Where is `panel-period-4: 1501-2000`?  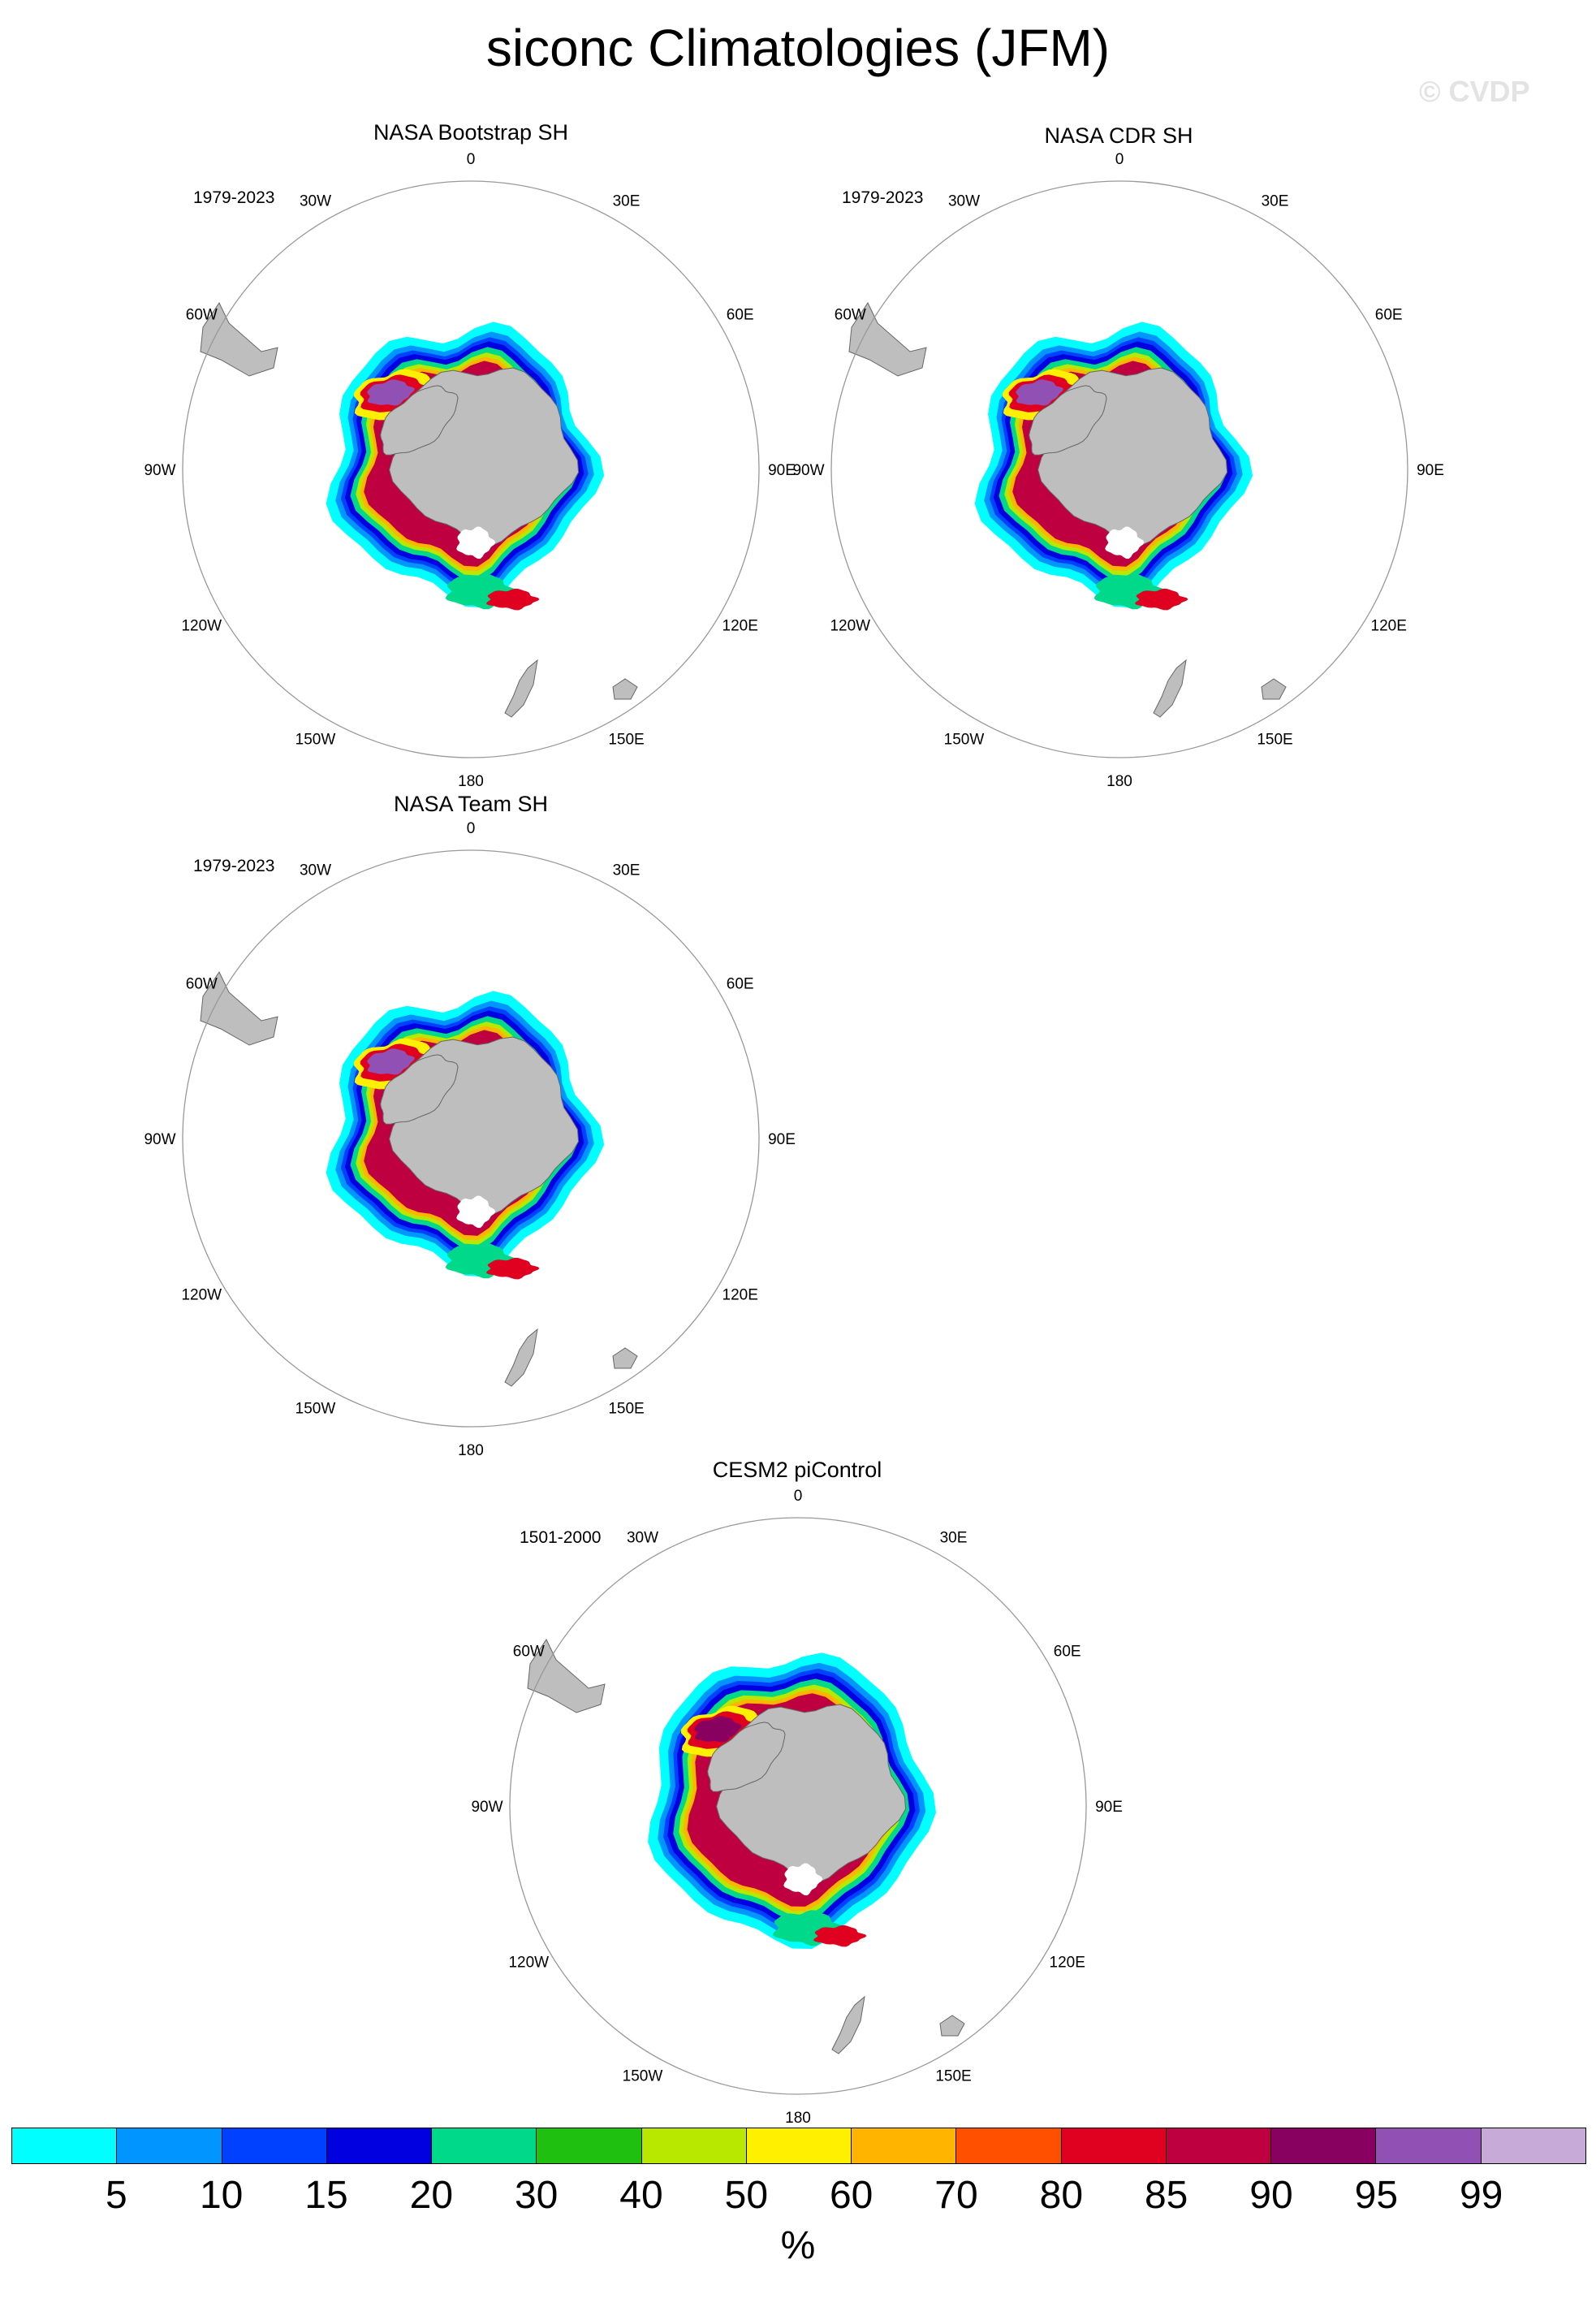
panel-period-4: 1501-2000 is located at coordinates (561, 1537).